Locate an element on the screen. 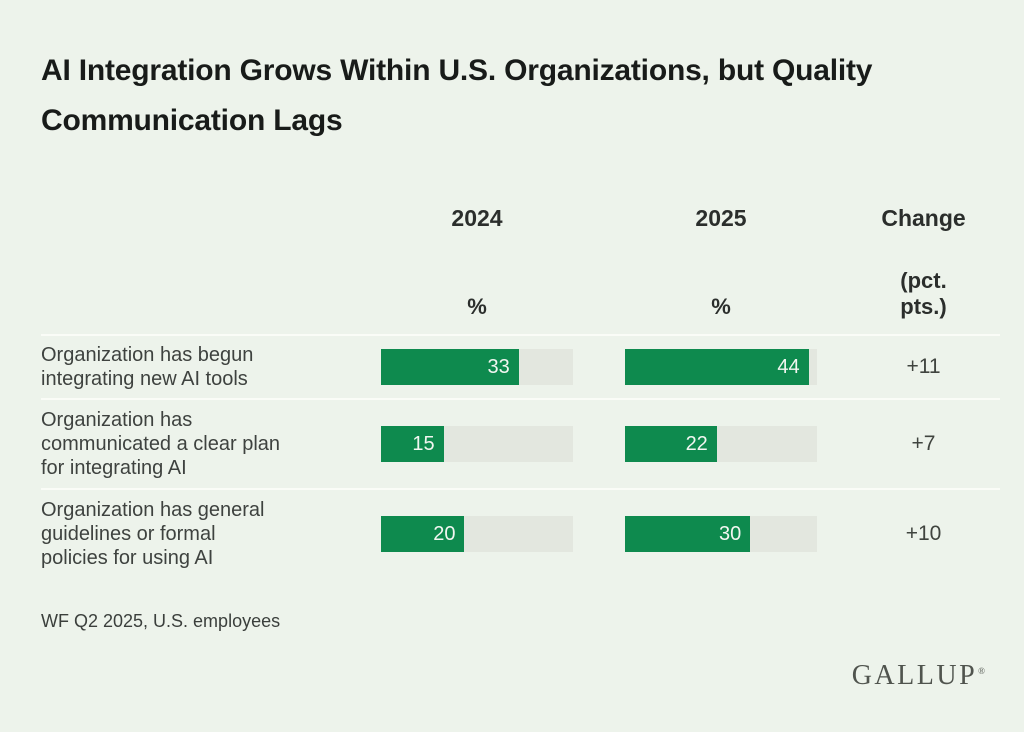  column-header-change: Change (pct. pts.) is located at coordinates (908, 262).